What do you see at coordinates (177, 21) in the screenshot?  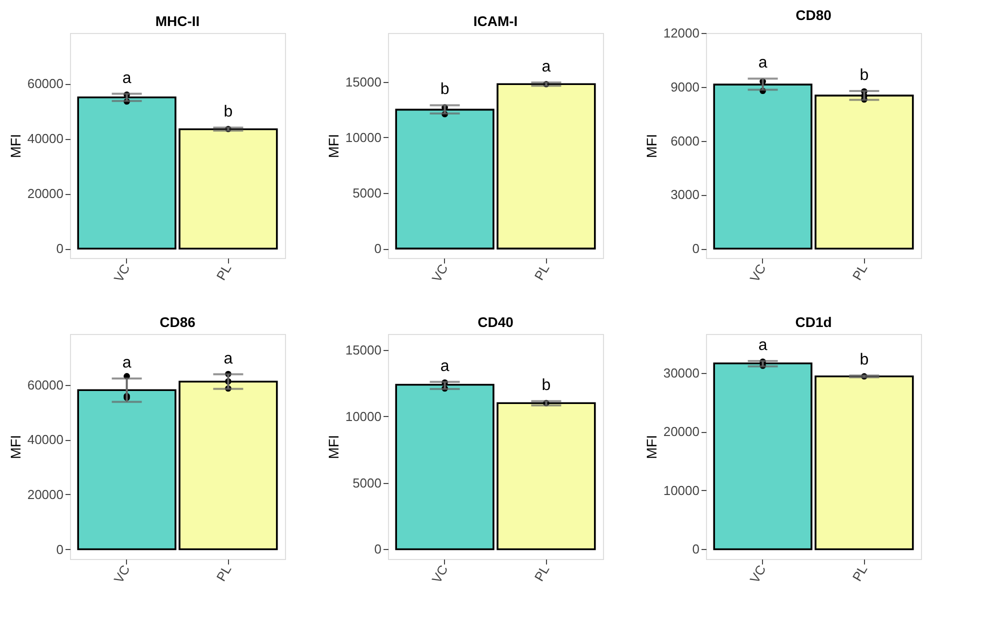 I see `chart-title: MHC-II` at bounding box center [177, 21].